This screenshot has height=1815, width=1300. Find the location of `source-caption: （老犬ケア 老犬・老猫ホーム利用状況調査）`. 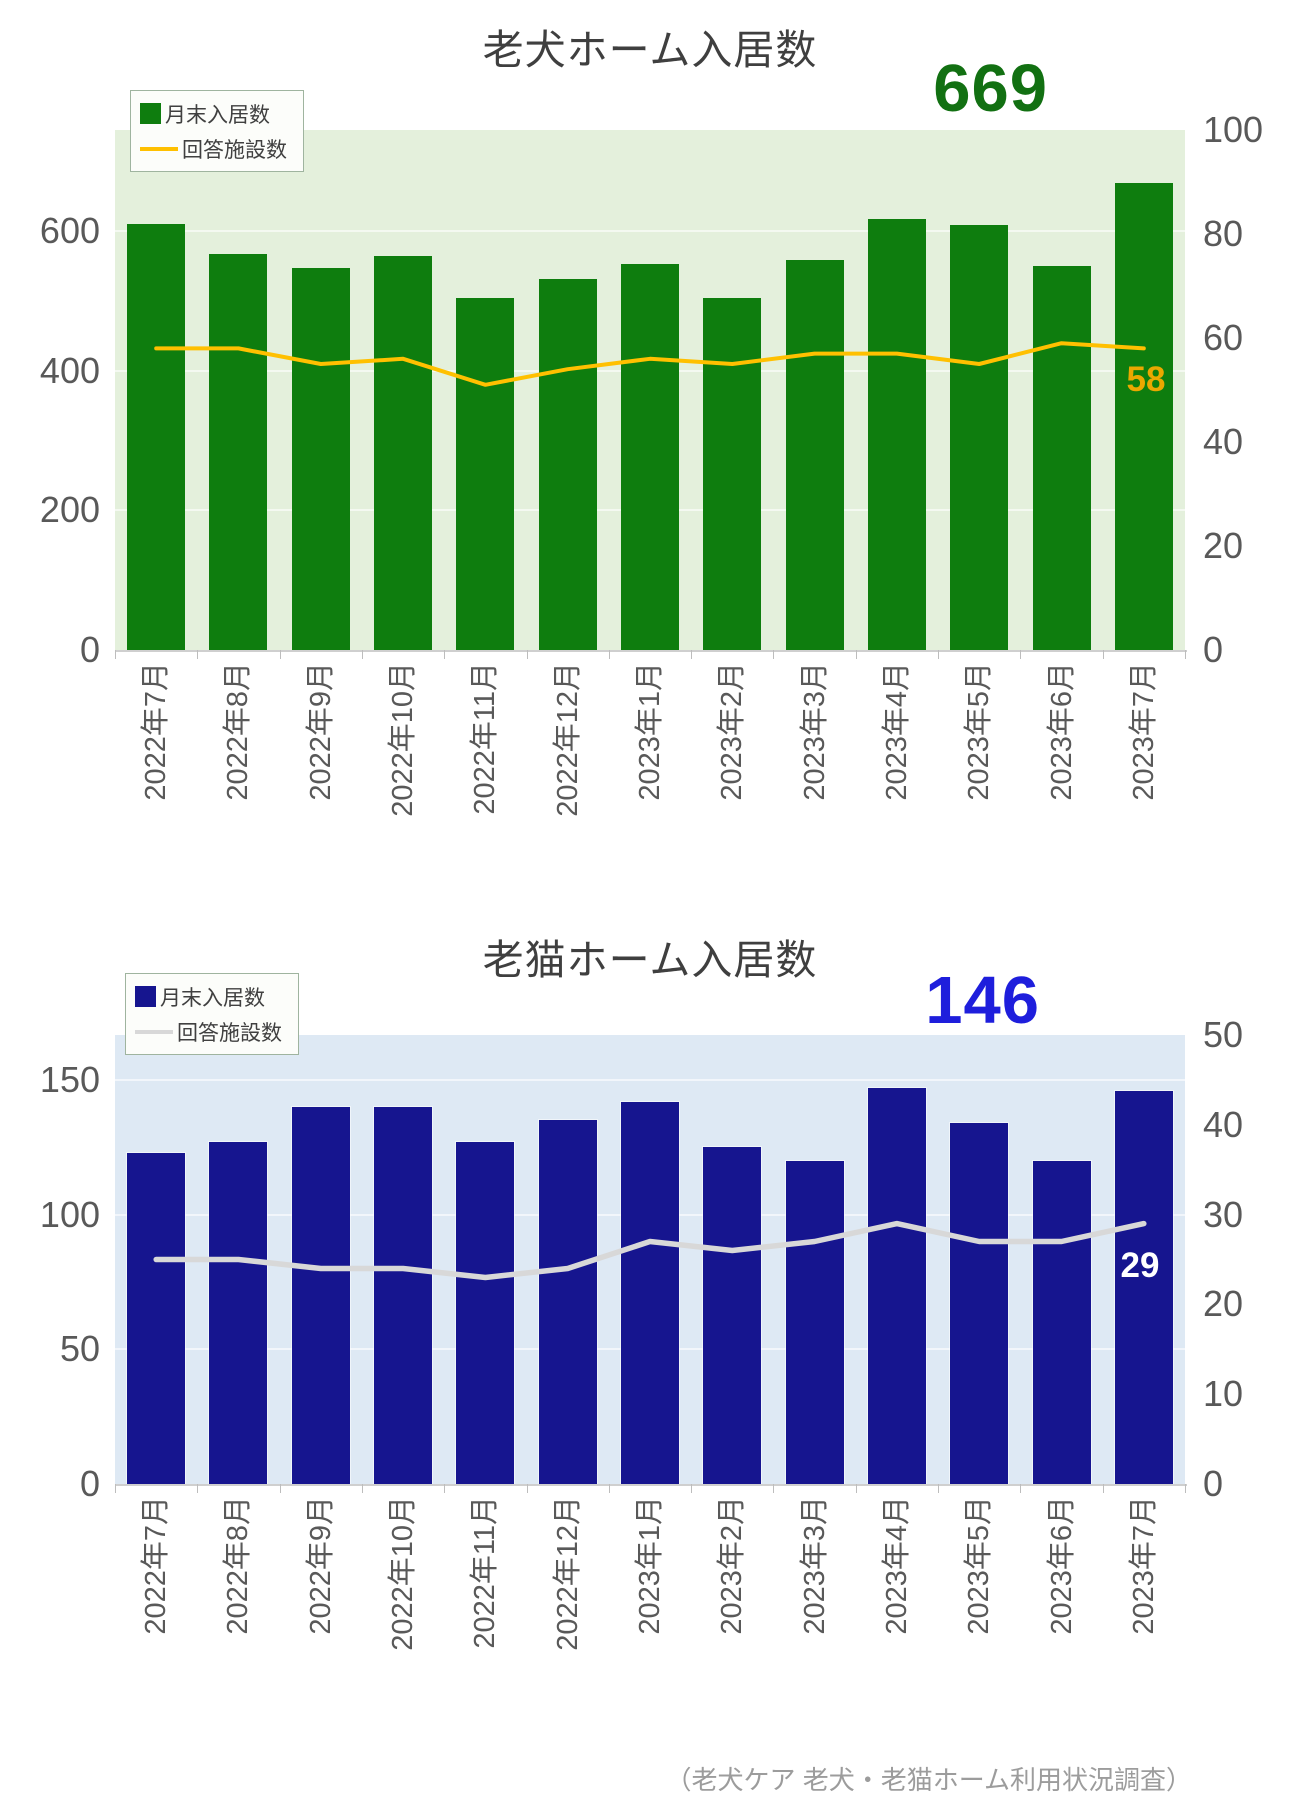

source-caption: （老犬ケア 老犬・老猫ホーム利用状況調査） is located at coordinates (928, 1780).